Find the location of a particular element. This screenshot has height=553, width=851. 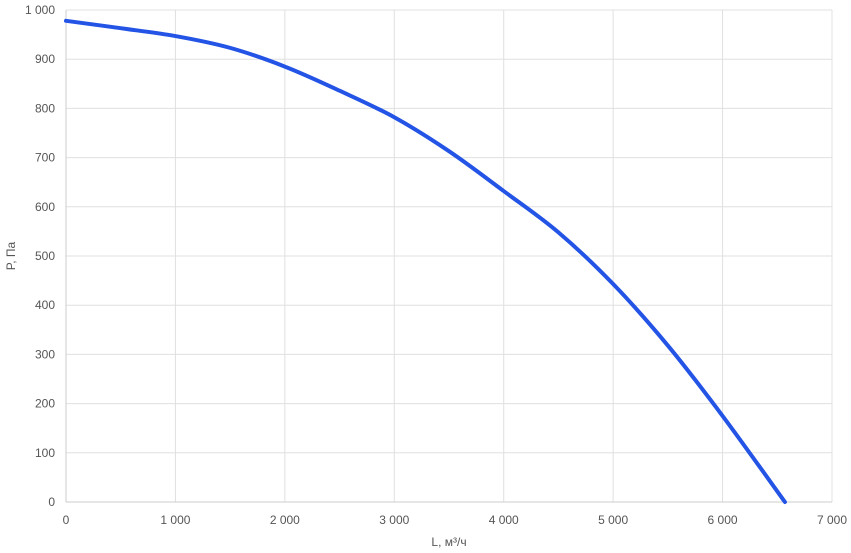

y-axis-title: P, Па is located at coordinates (11, 255).